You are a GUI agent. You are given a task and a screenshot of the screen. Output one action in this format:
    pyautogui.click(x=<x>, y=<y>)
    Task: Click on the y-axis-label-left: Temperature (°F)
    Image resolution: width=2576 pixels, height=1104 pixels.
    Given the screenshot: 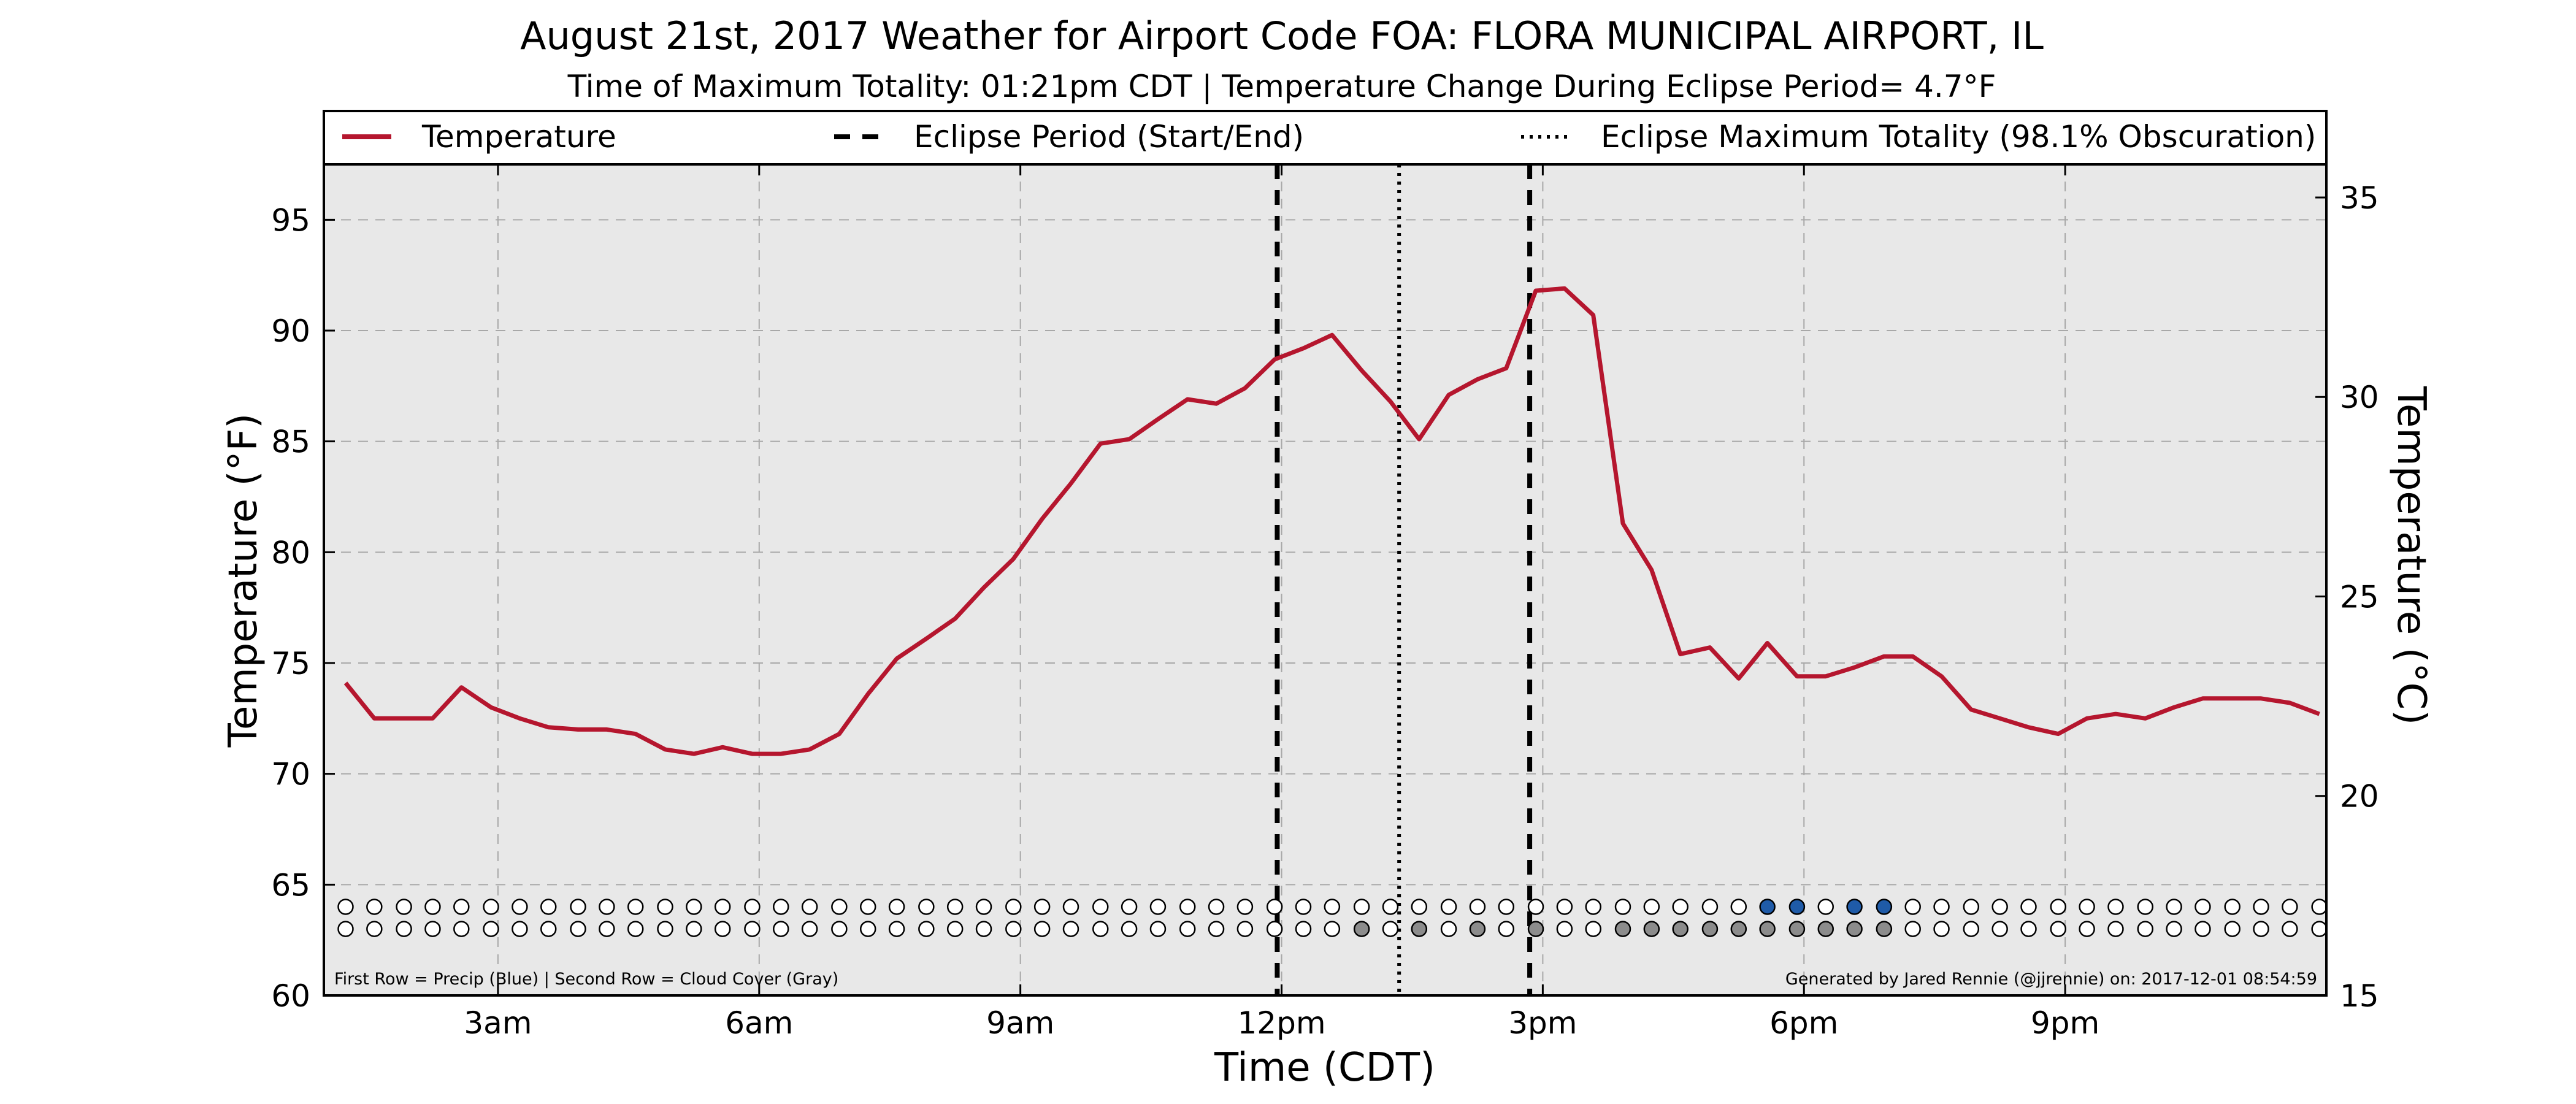 What is the action you would take?
    pyautogui.click(x=243, y=580)
    